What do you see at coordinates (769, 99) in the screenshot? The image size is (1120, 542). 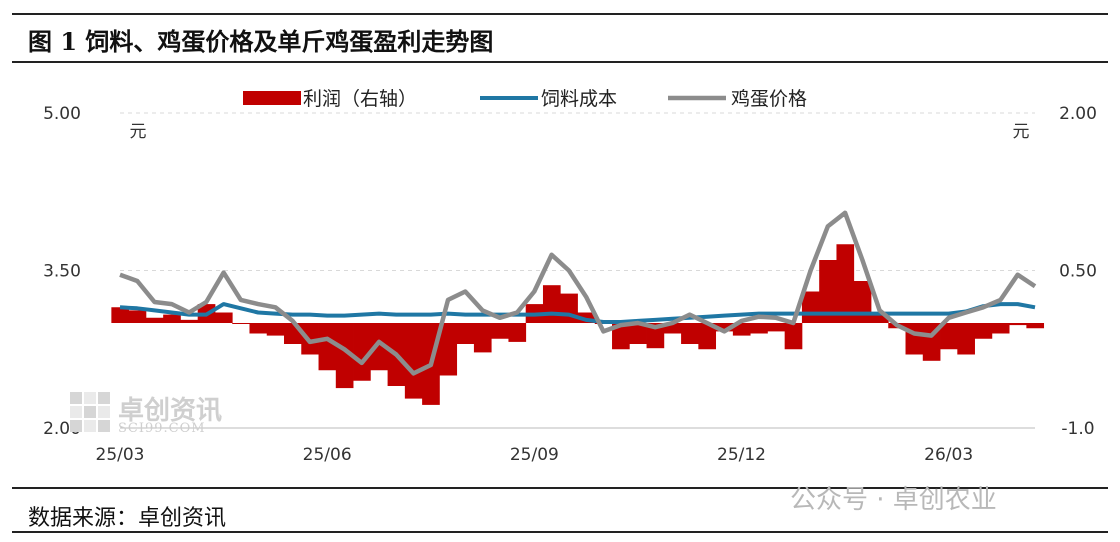 I see `legend-label-egg: 鸡蛋价格` at bounding box center [769, 99].